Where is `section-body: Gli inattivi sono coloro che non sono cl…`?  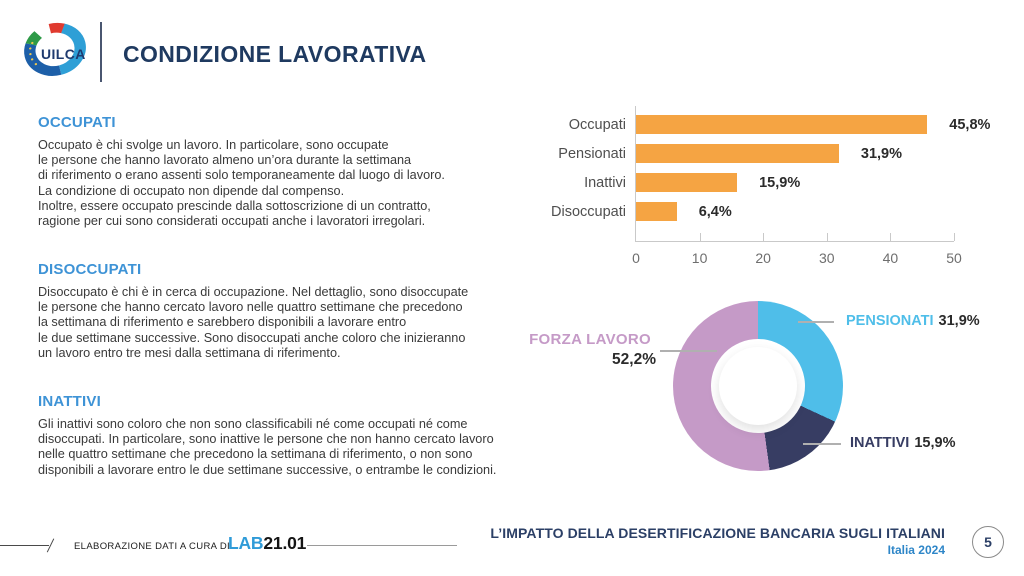
section-body: Gli inattivi sono coloro che non sono cl… is located at coordinates (267, 447).